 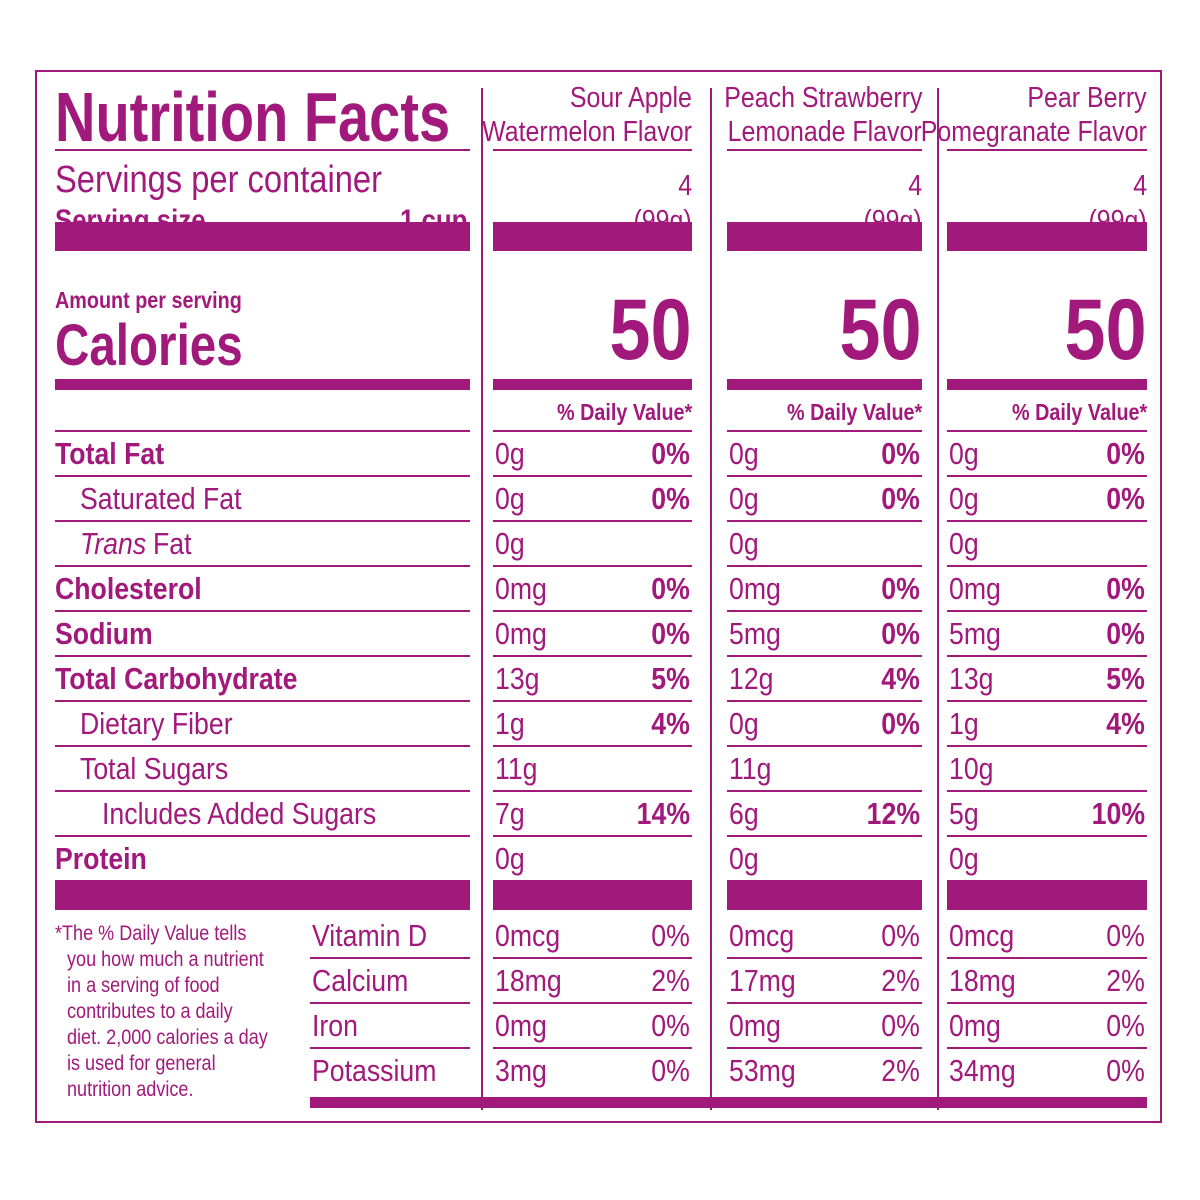 I want to click on nutrient-daily-value: 10%, so click(x=1118, y=813).